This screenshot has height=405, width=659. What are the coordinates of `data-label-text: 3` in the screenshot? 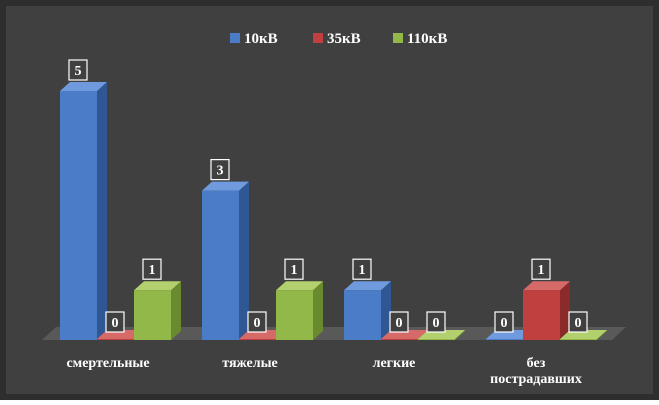 It's located at (220, 171).